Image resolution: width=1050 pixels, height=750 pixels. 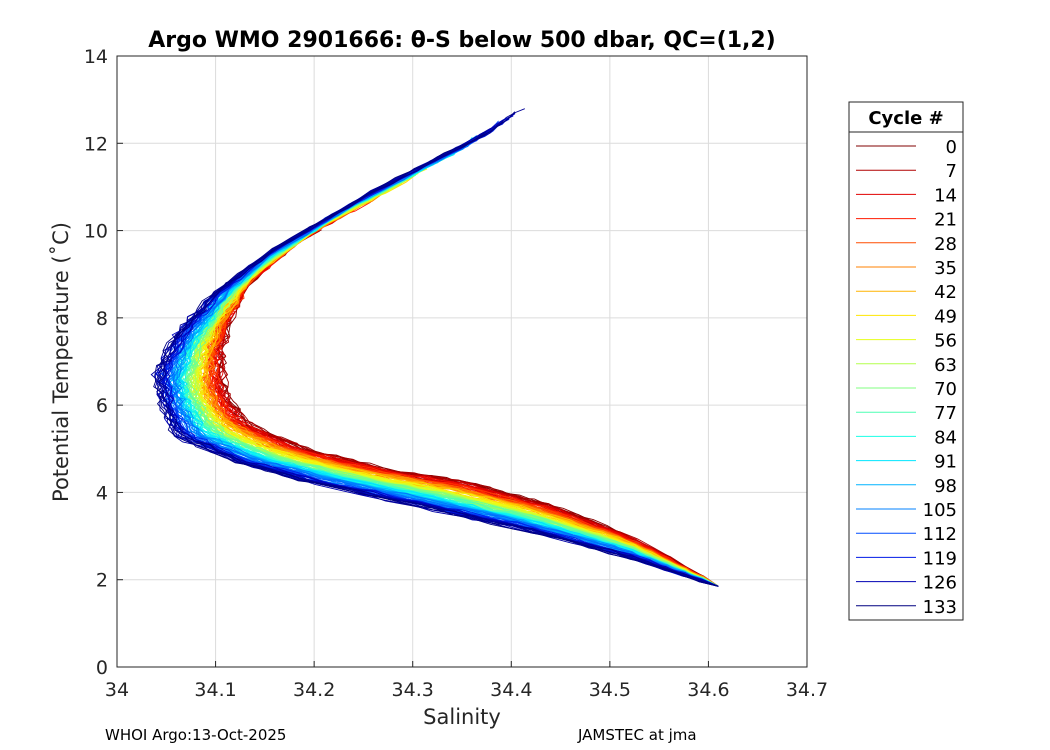 What do you see at coordinates (102, 406) in the screenshot?
I see `y-tick-label: 6` at bounding box center [102, 406].